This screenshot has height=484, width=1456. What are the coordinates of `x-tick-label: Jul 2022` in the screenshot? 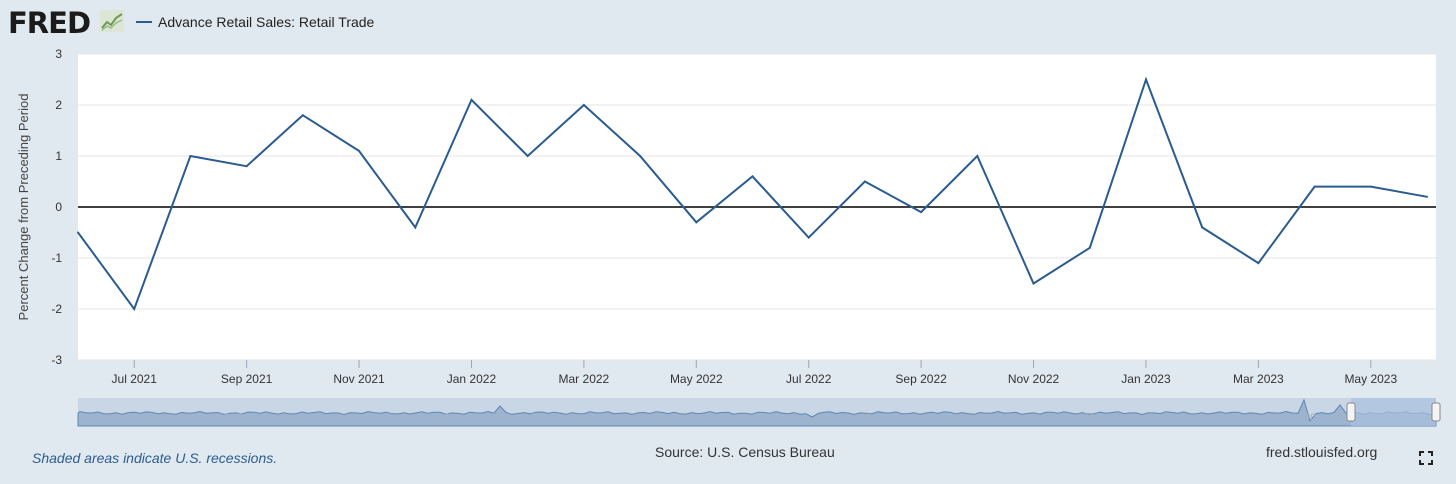 It's located at (809, 379).